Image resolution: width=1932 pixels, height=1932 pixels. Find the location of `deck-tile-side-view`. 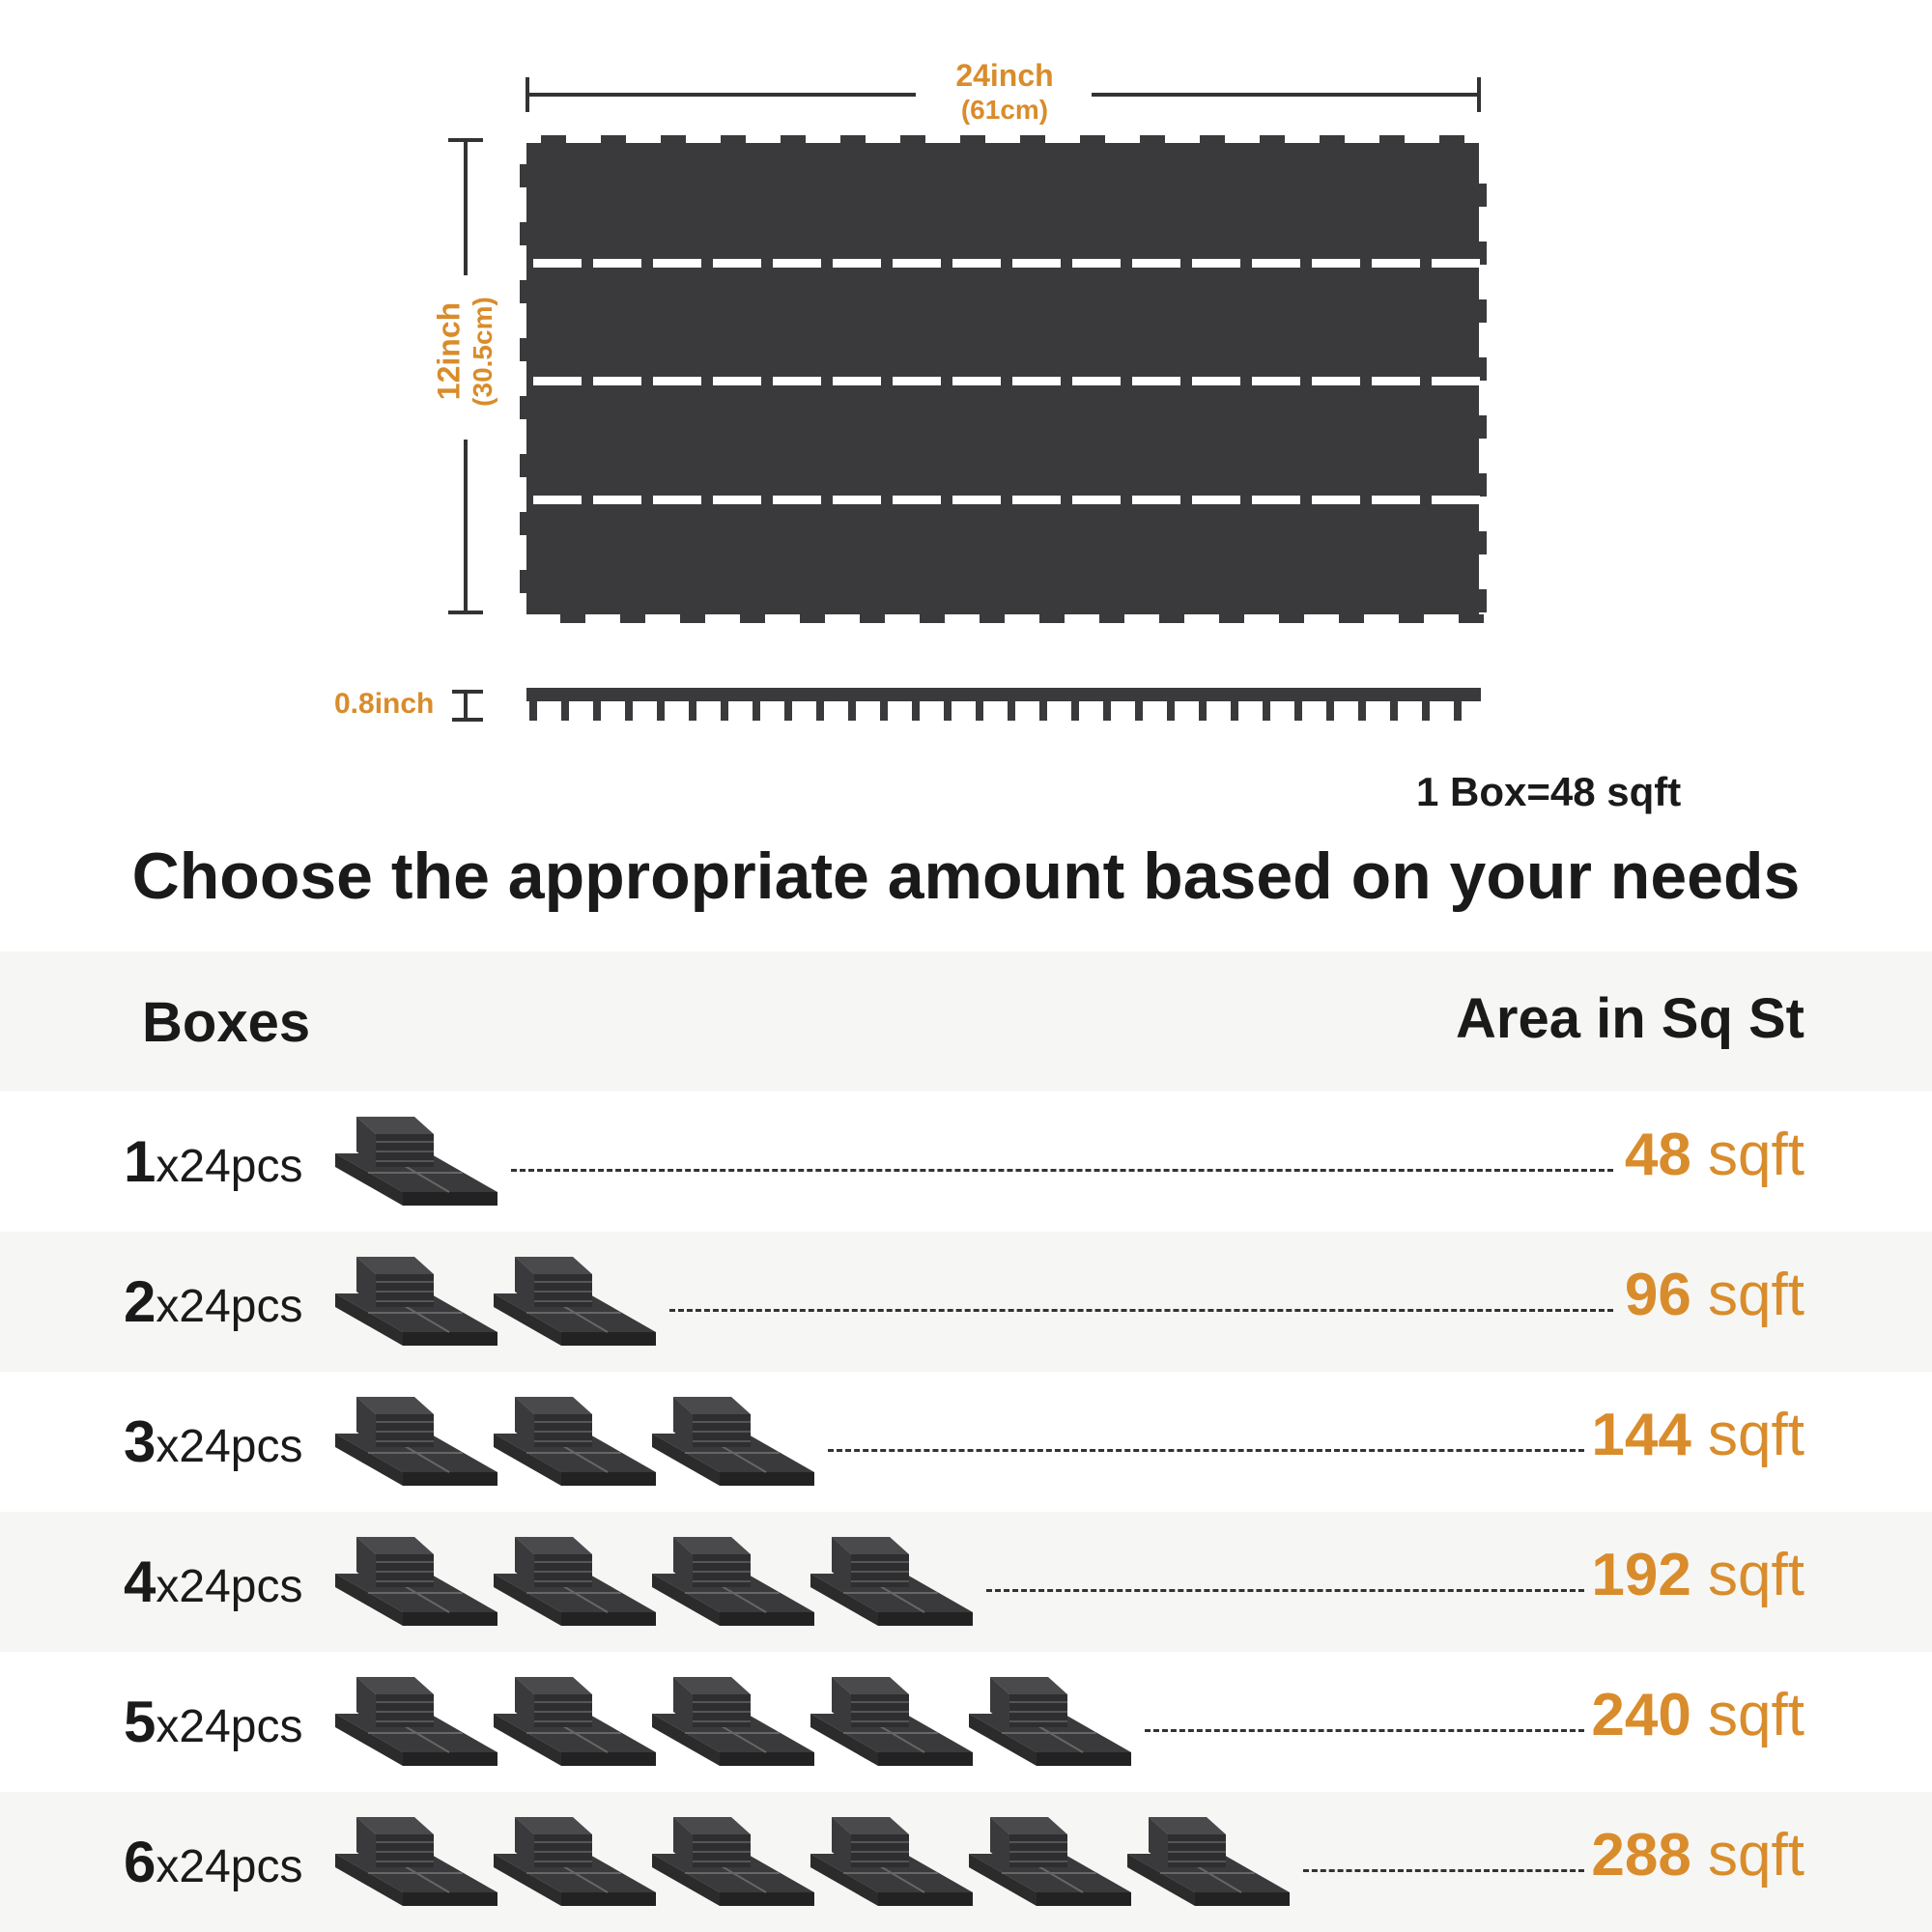

deck-tile-side-view is located at coordinates (1003, 704).